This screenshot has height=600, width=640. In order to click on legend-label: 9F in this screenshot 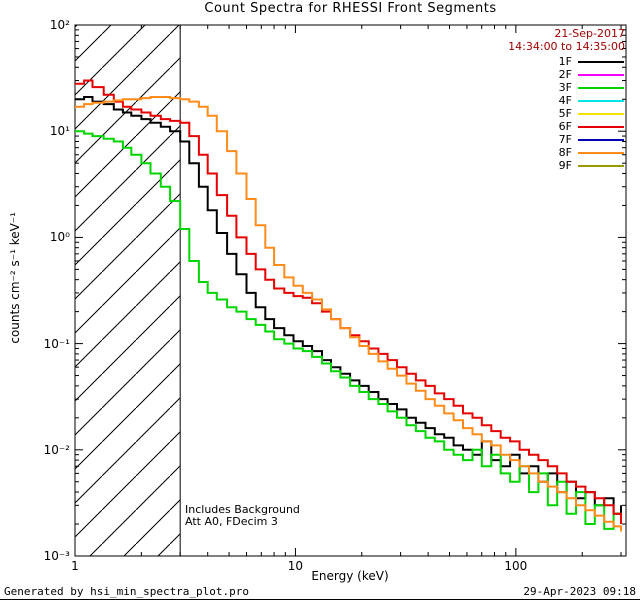, I will do `click(565, 165)`.